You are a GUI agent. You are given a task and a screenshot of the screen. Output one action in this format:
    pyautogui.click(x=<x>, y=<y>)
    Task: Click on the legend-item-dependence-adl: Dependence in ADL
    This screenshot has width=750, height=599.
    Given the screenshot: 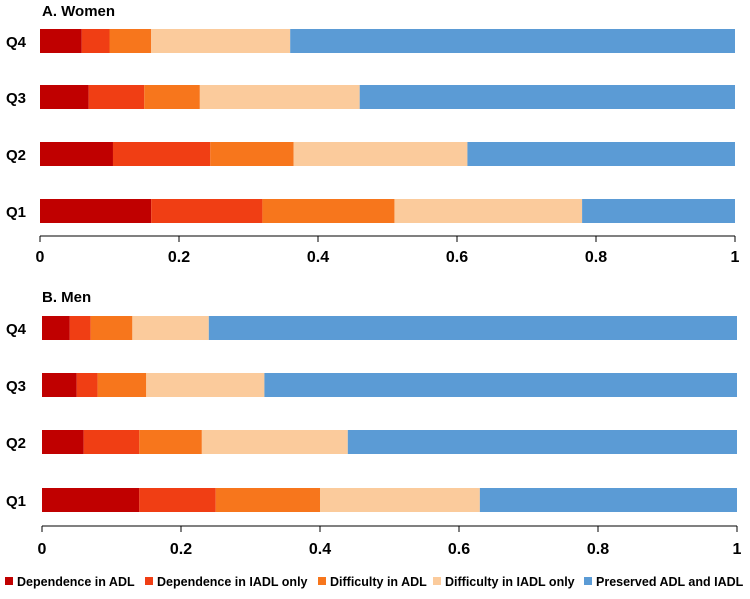 What is the action you would take?
    pyautogui.click(x=70, y=582)
    